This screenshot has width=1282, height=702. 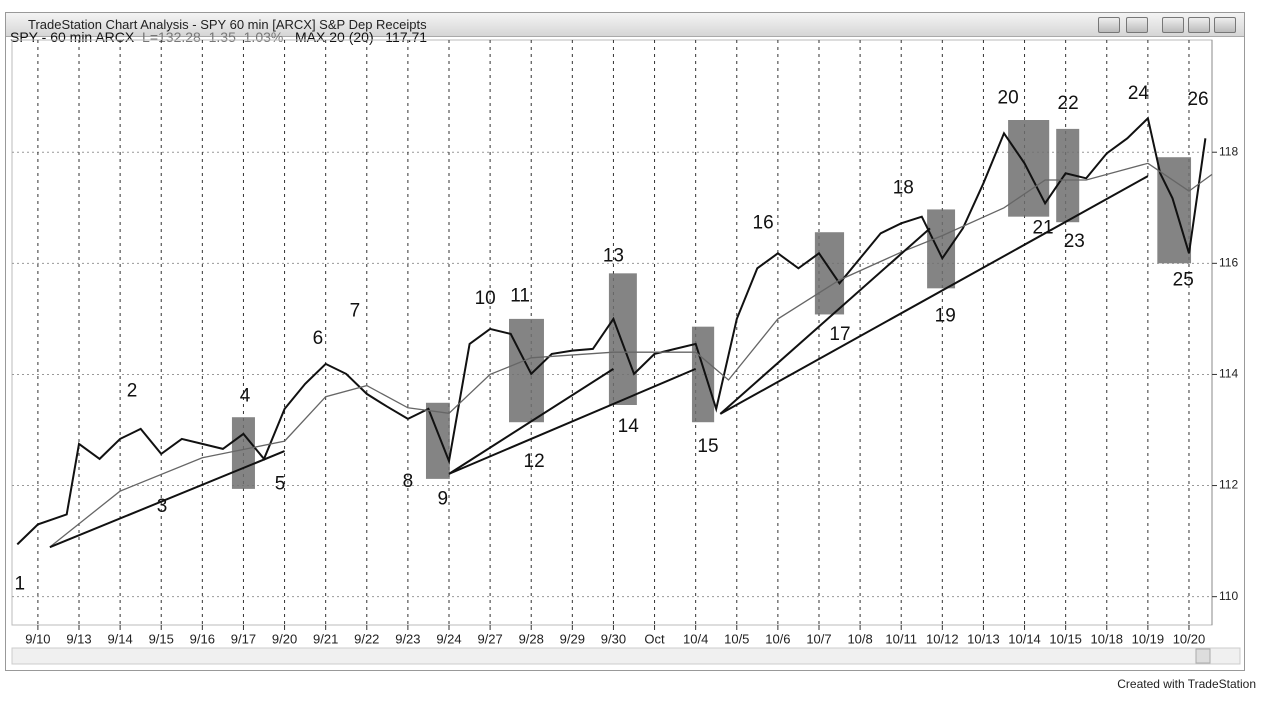 What do you see at coordinates (626, 656) in the screenshot?
I see `scrollbar` at bounding box center [626, 656].